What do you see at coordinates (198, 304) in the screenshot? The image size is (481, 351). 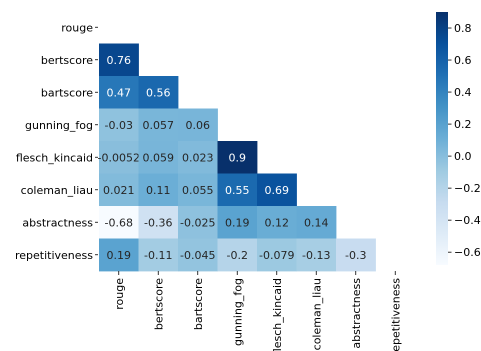 I see `column-label-bartscore: bartscore` at bounding box center [198, 304].